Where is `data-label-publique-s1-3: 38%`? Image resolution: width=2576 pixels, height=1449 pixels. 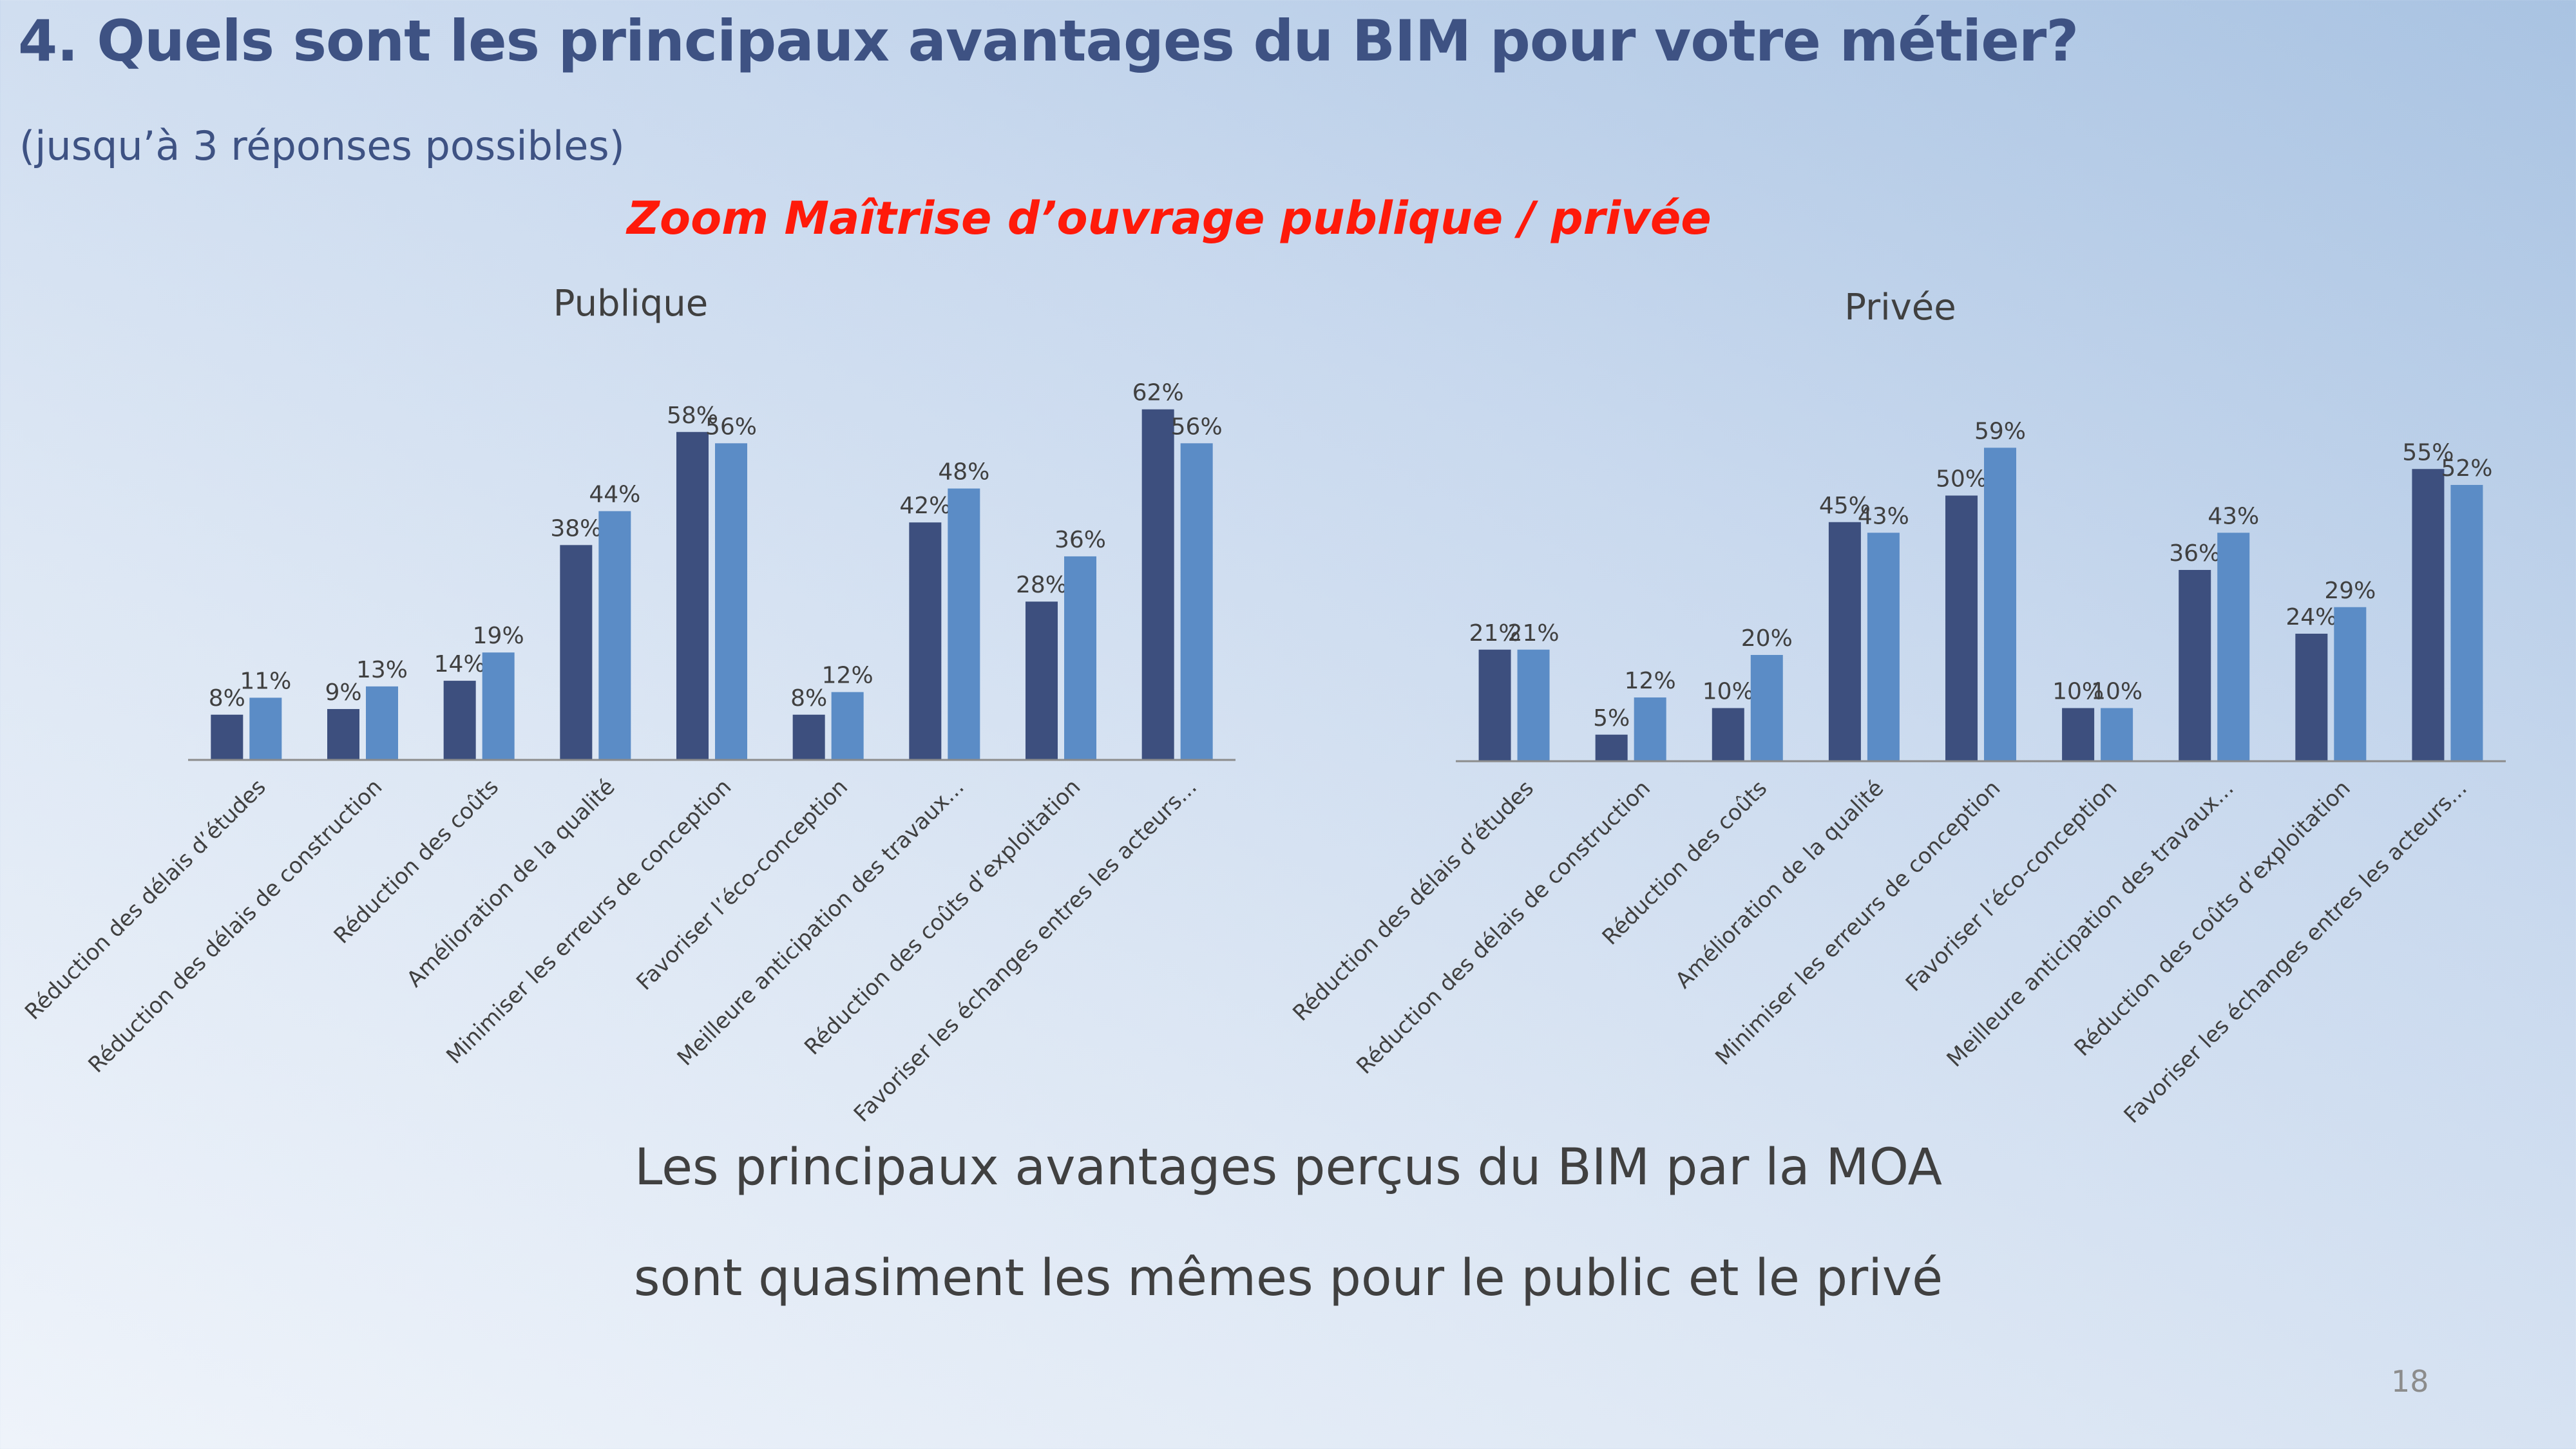 data-label-publique-s1-3: 38% is located at coordinates (576, 528).